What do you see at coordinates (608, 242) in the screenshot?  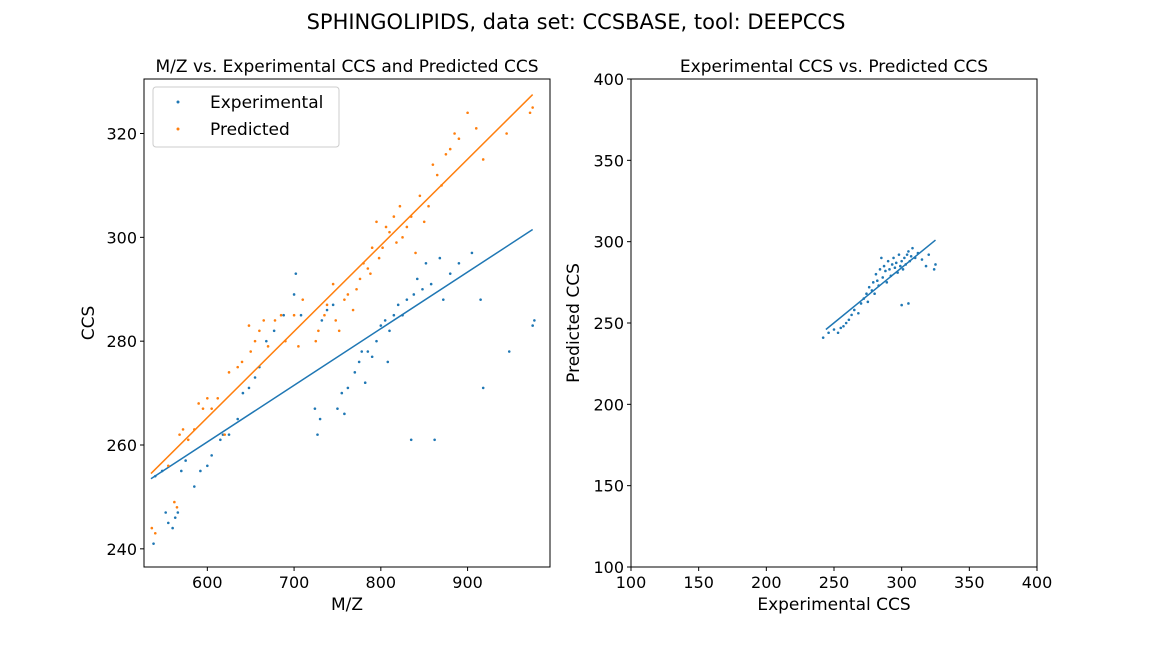 I see `right-y-tick-label: 300` at bounding box center [608, 242].